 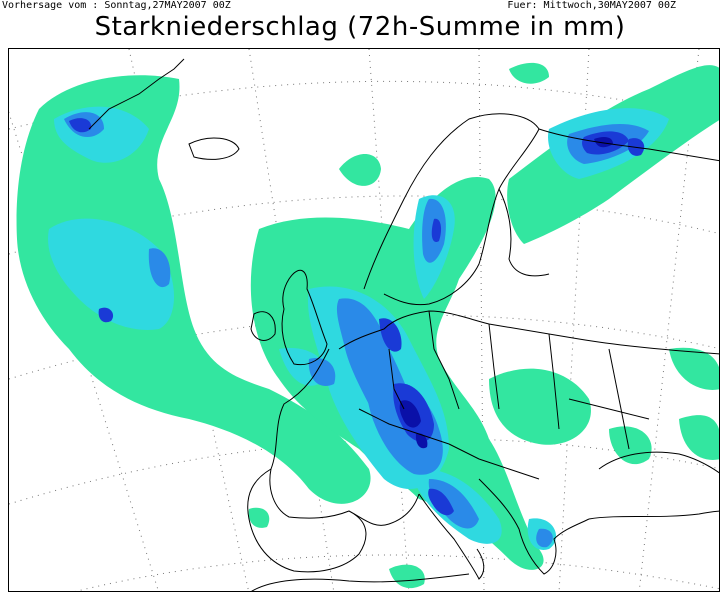 What do you see at coordinates (591, 5) in the screenshot?
I see `forecast-valid-time: Fuer: Mittwoch,30MAY2007 00Z` at bounding box center [591, 5].